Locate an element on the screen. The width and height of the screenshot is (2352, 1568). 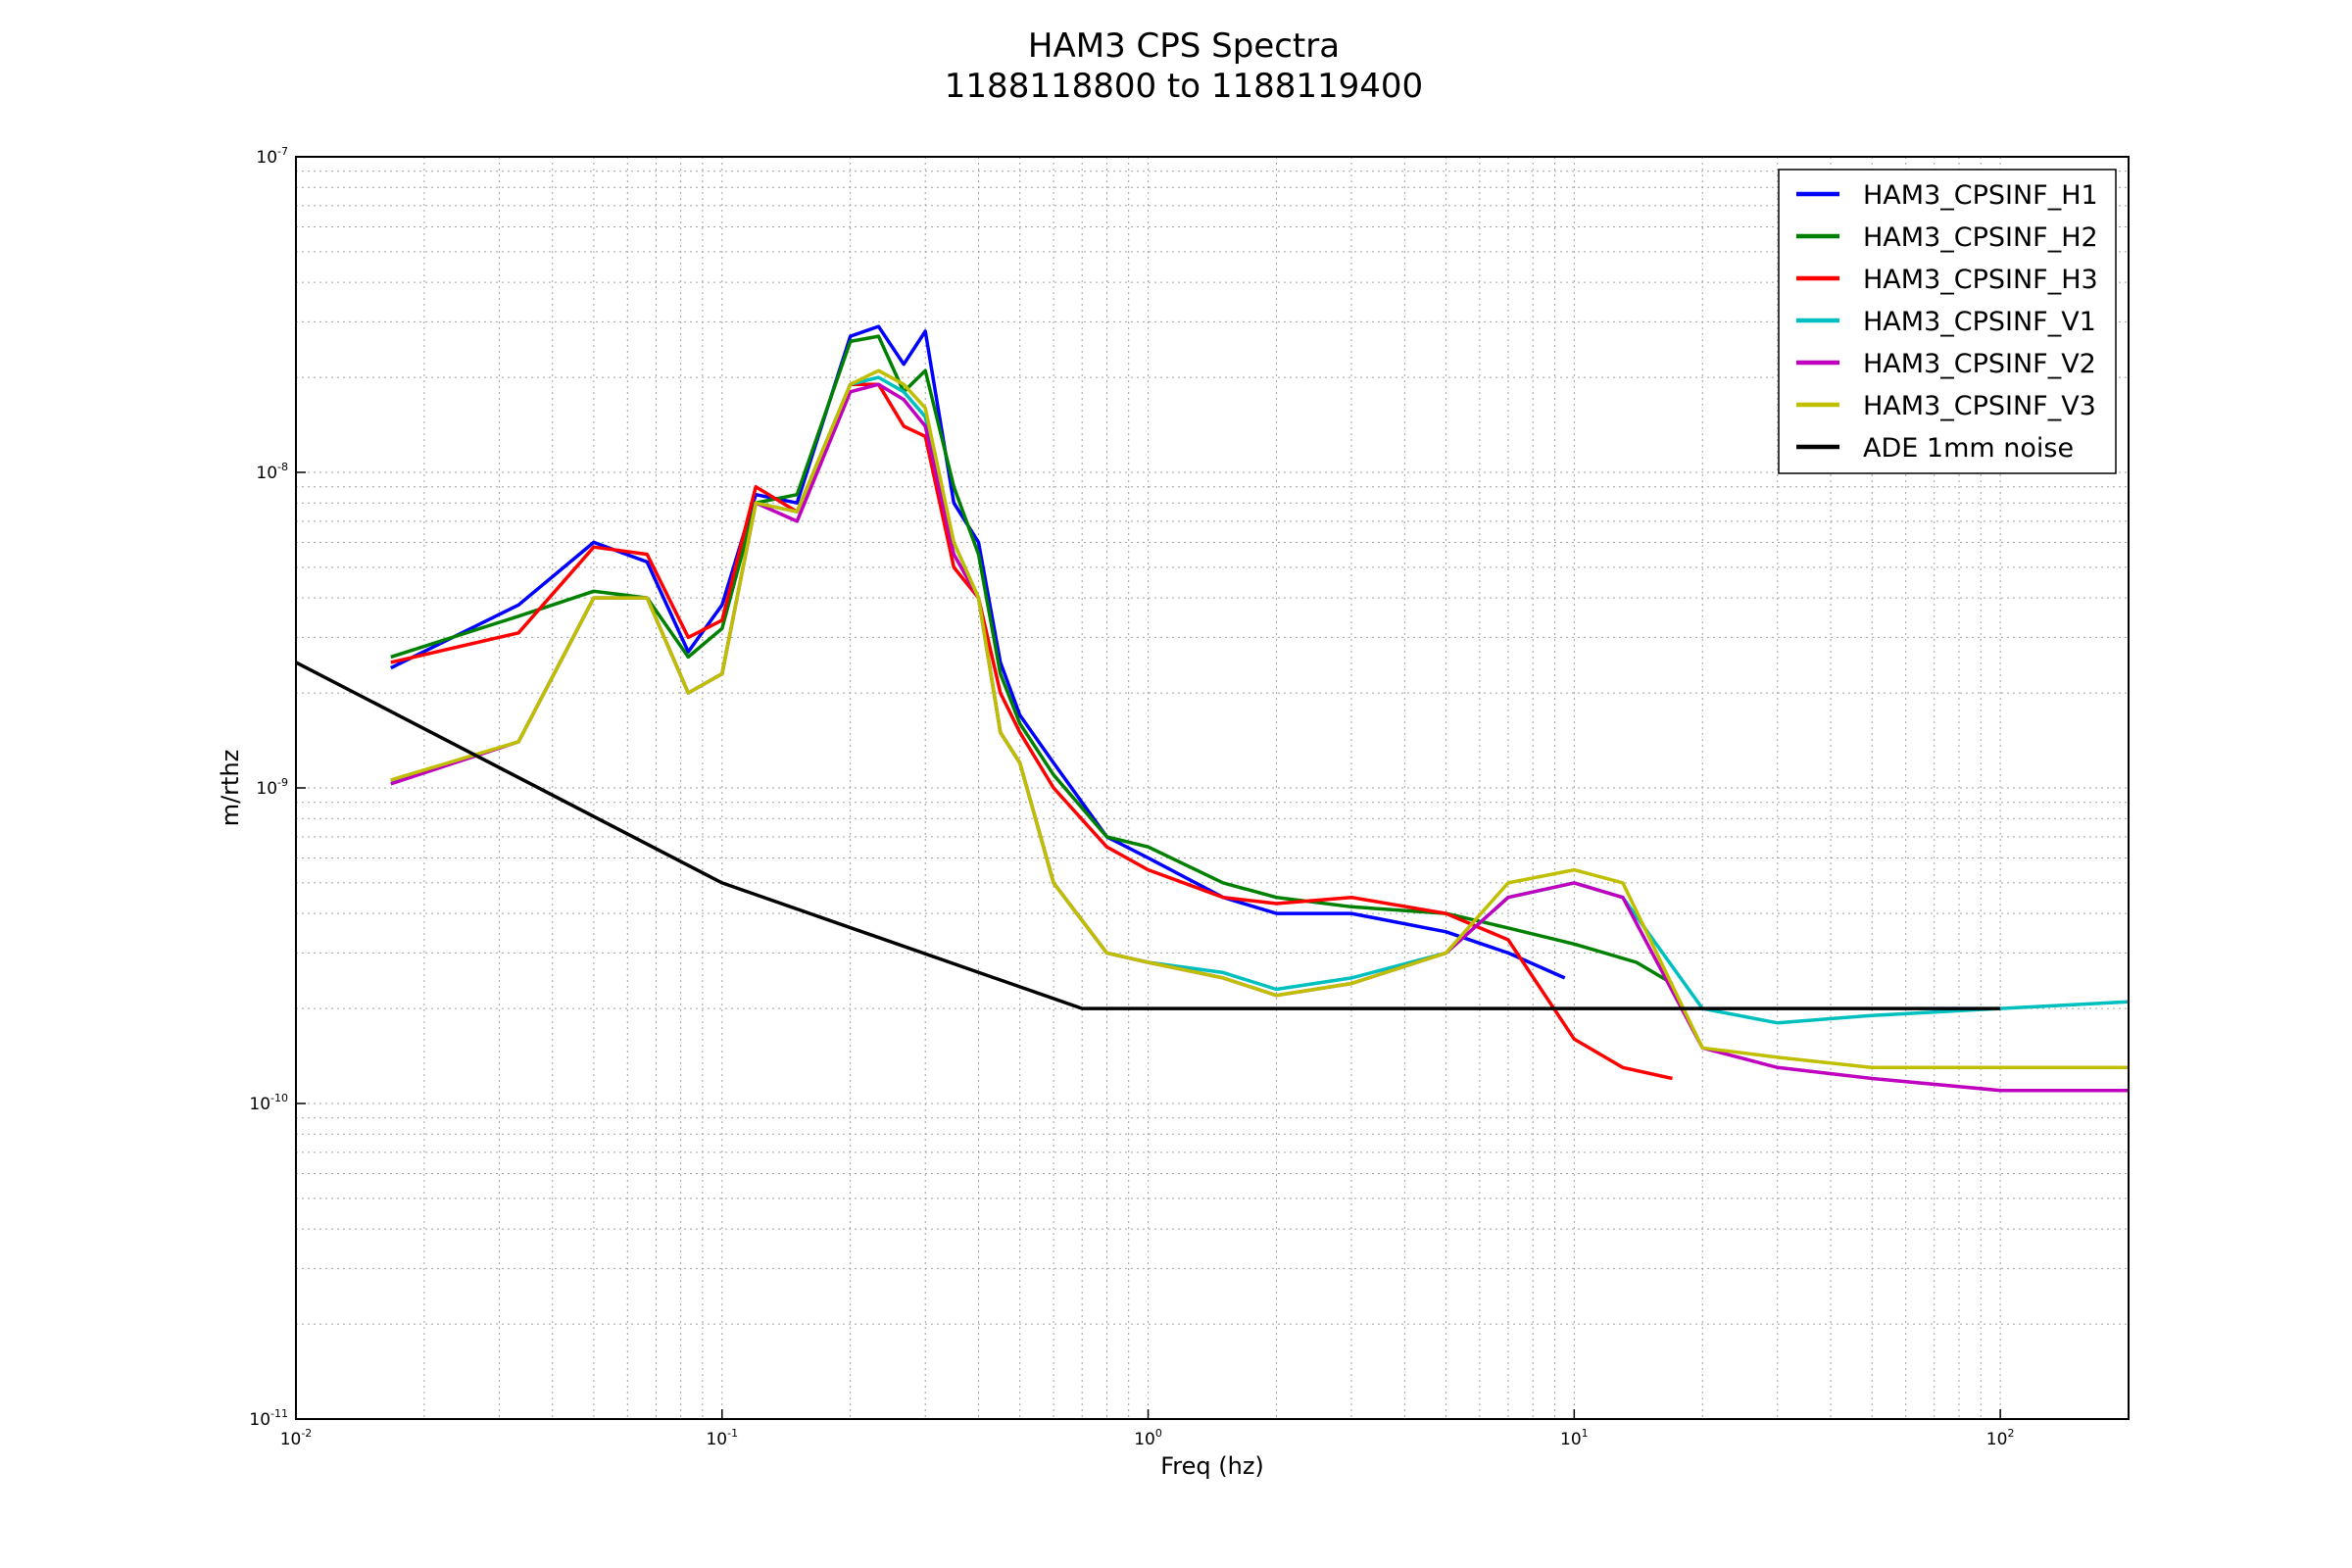
legend-label: HAM3_CPSINF_H1 is located at coordinates (1980, 195).